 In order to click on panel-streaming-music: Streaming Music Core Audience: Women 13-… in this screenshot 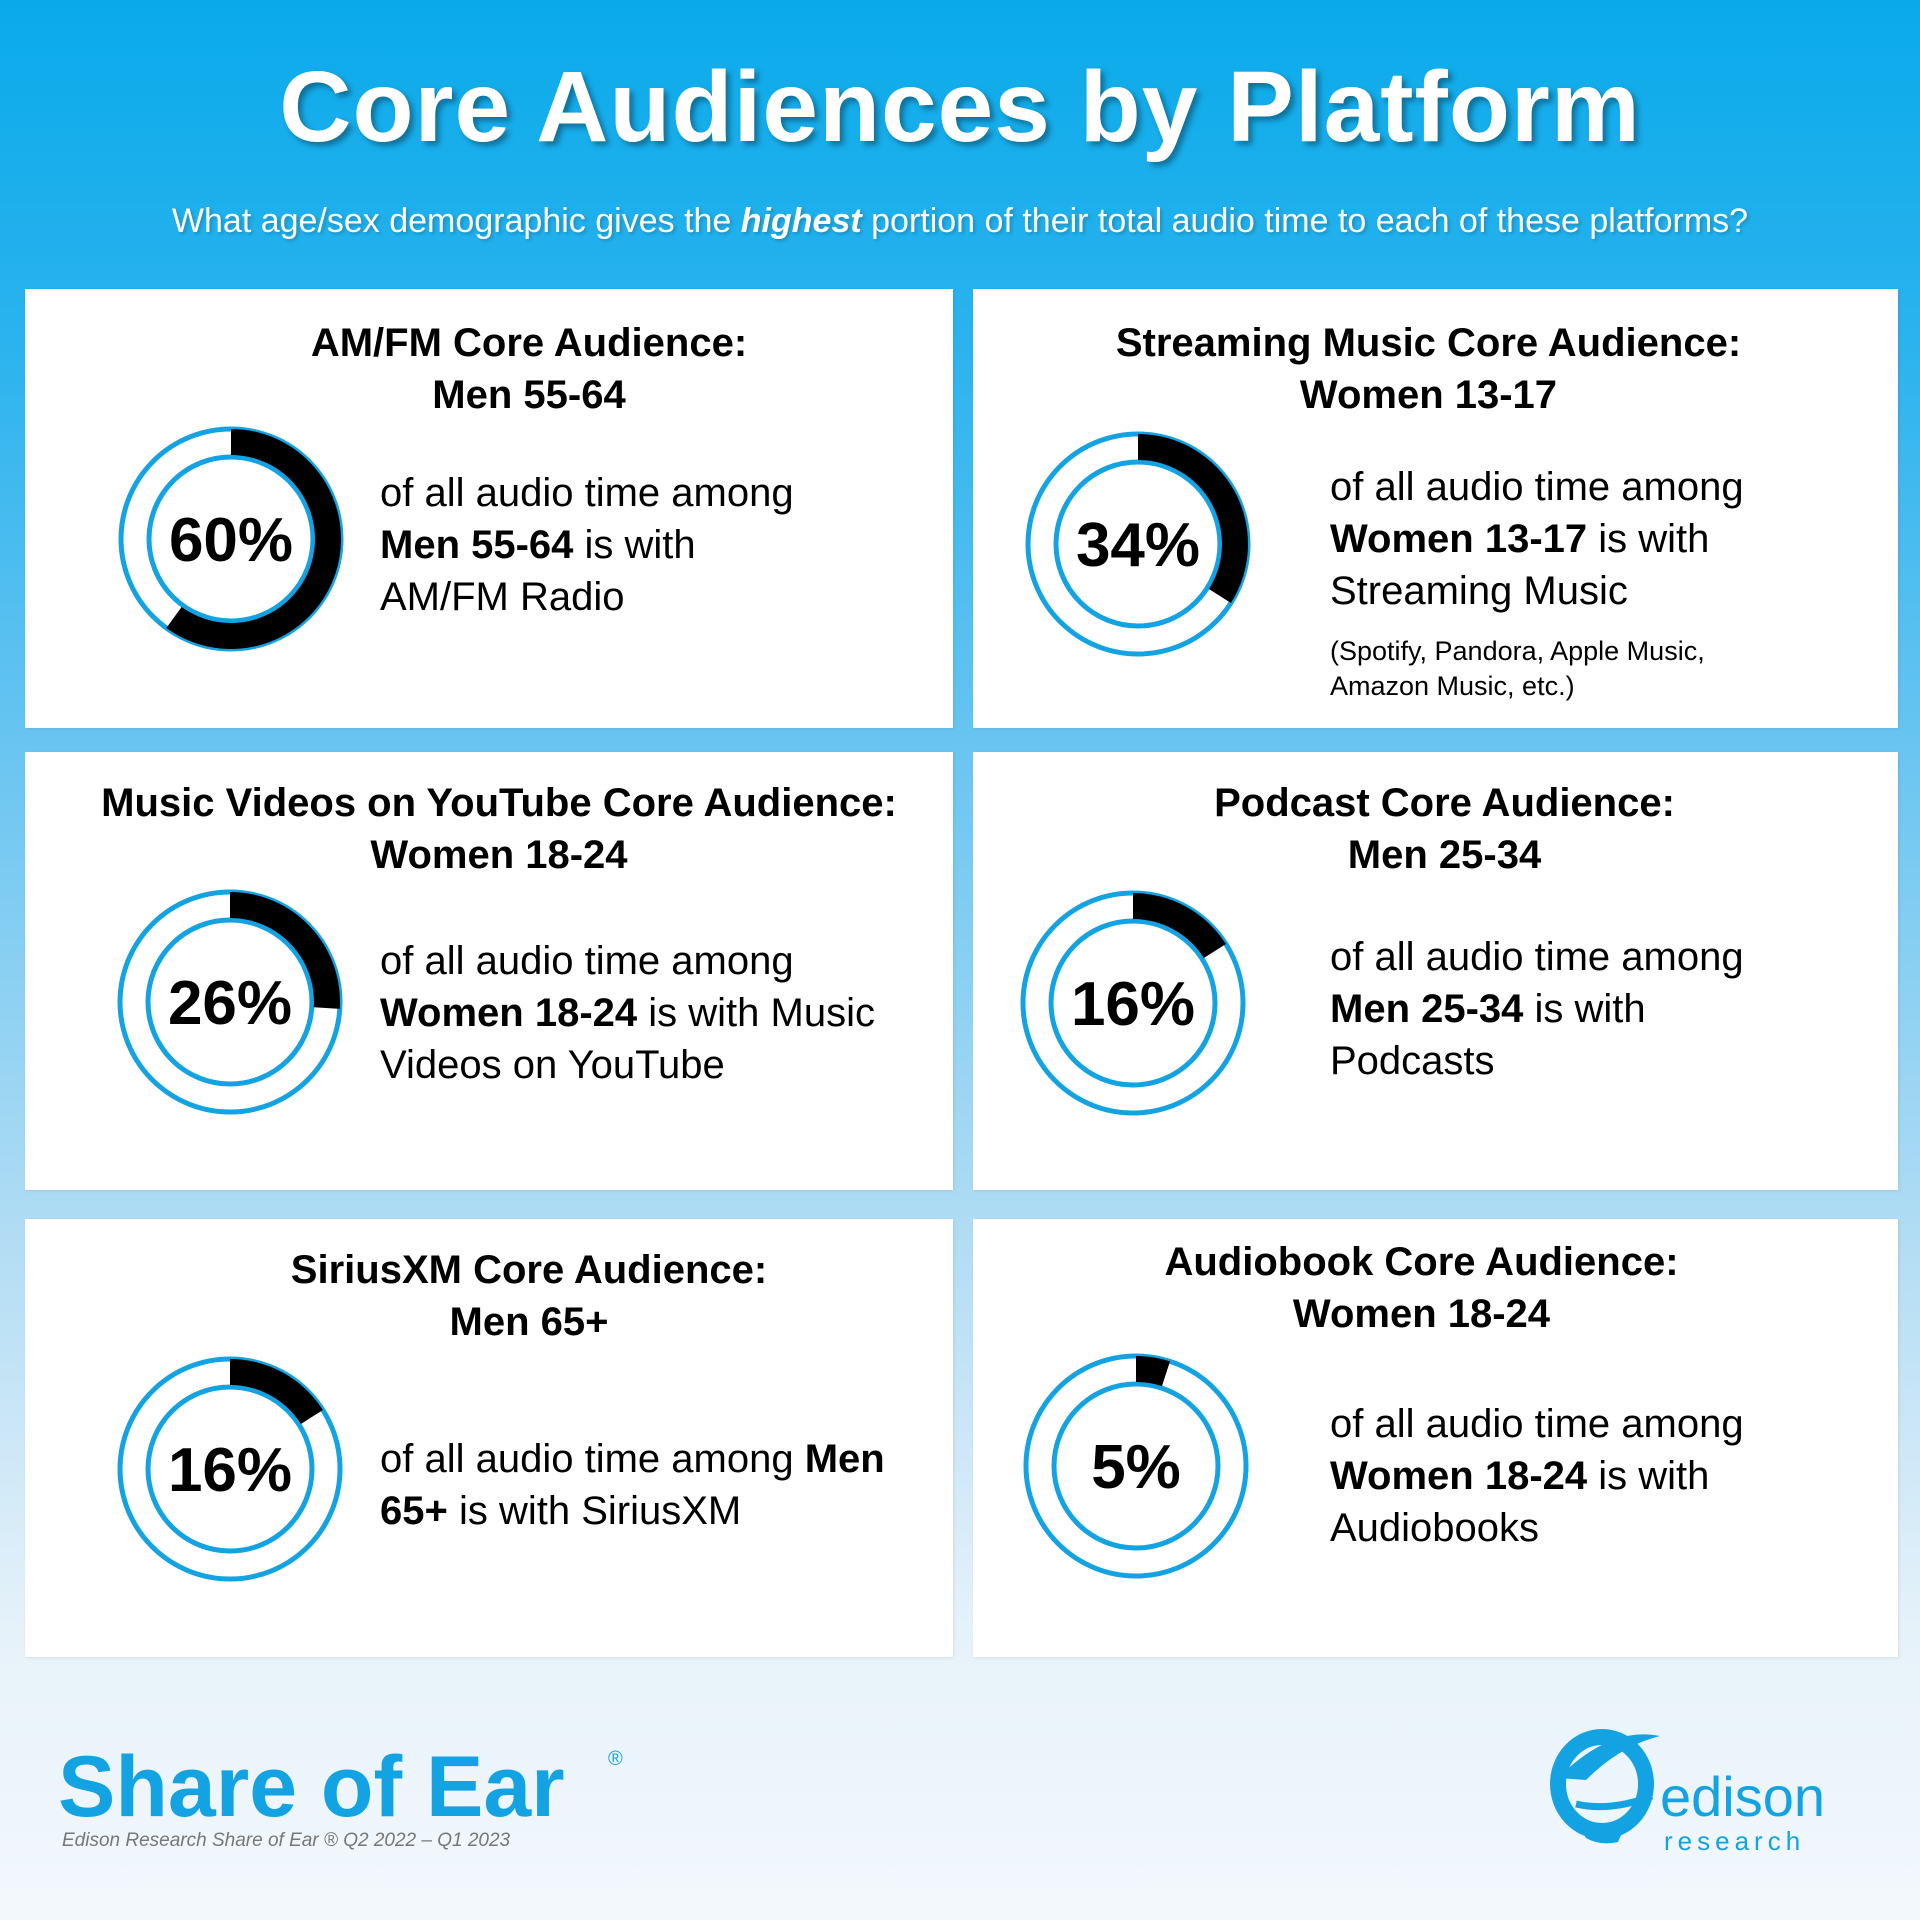, I will do `click(1435, 508)`.